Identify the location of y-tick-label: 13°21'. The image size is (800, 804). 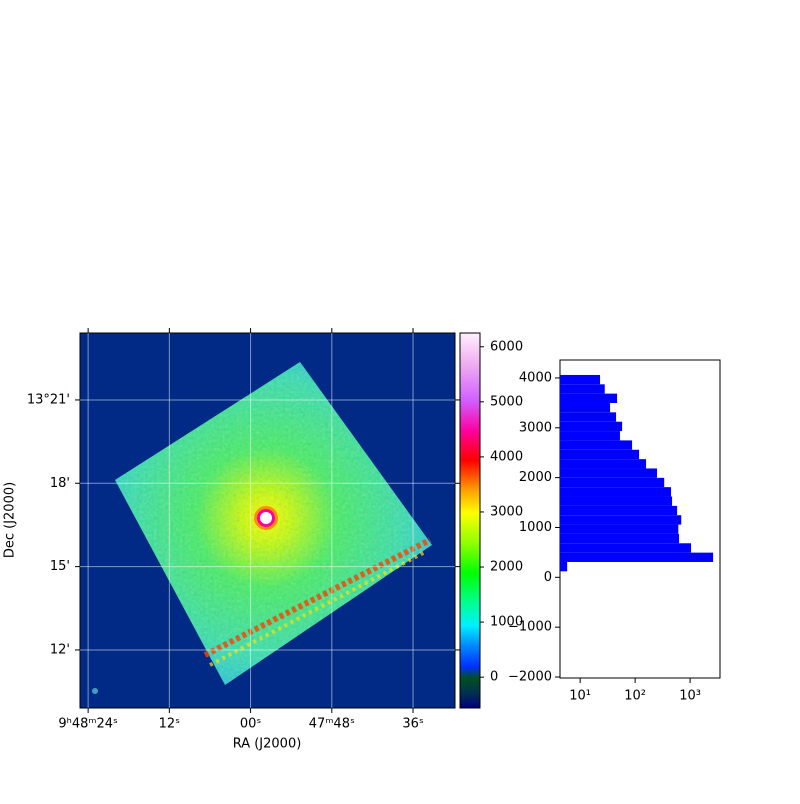
(48, 399).